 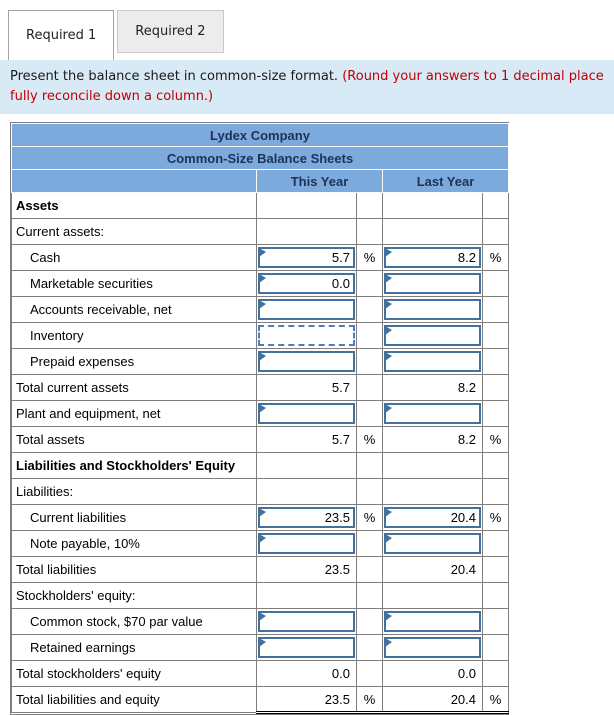 What do you see at coordinates (260, 674) in the screenshot?
I see `table-row: Total stockholders' equity 0.0 0.0` at bounding box center [260, 674].